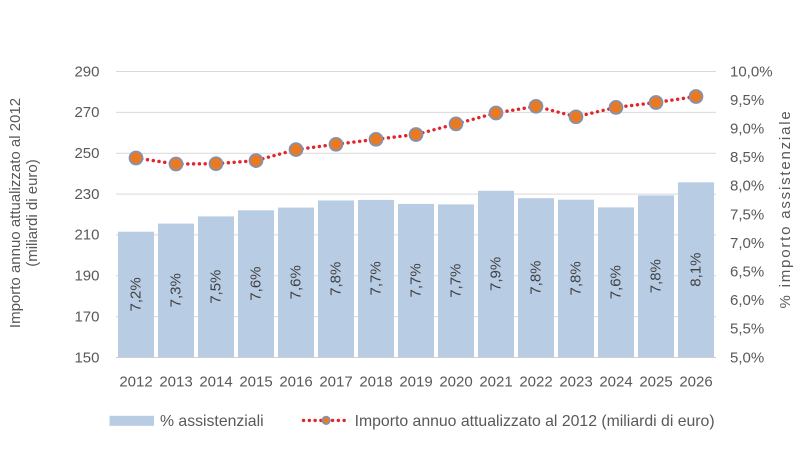  I want to click on svg-text: 9,0%, so click(747, 129).